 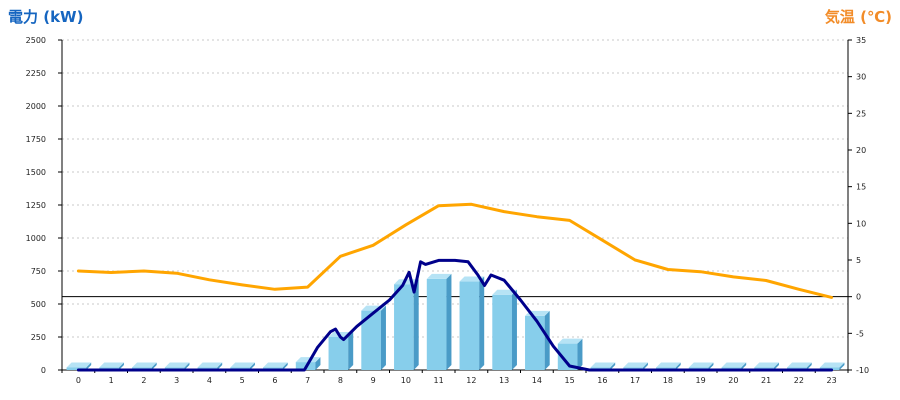 What do you see at coordinates (861, 150) in the screenshot?
I see `right-tick-label: 20` at bounding box center [861, 150].